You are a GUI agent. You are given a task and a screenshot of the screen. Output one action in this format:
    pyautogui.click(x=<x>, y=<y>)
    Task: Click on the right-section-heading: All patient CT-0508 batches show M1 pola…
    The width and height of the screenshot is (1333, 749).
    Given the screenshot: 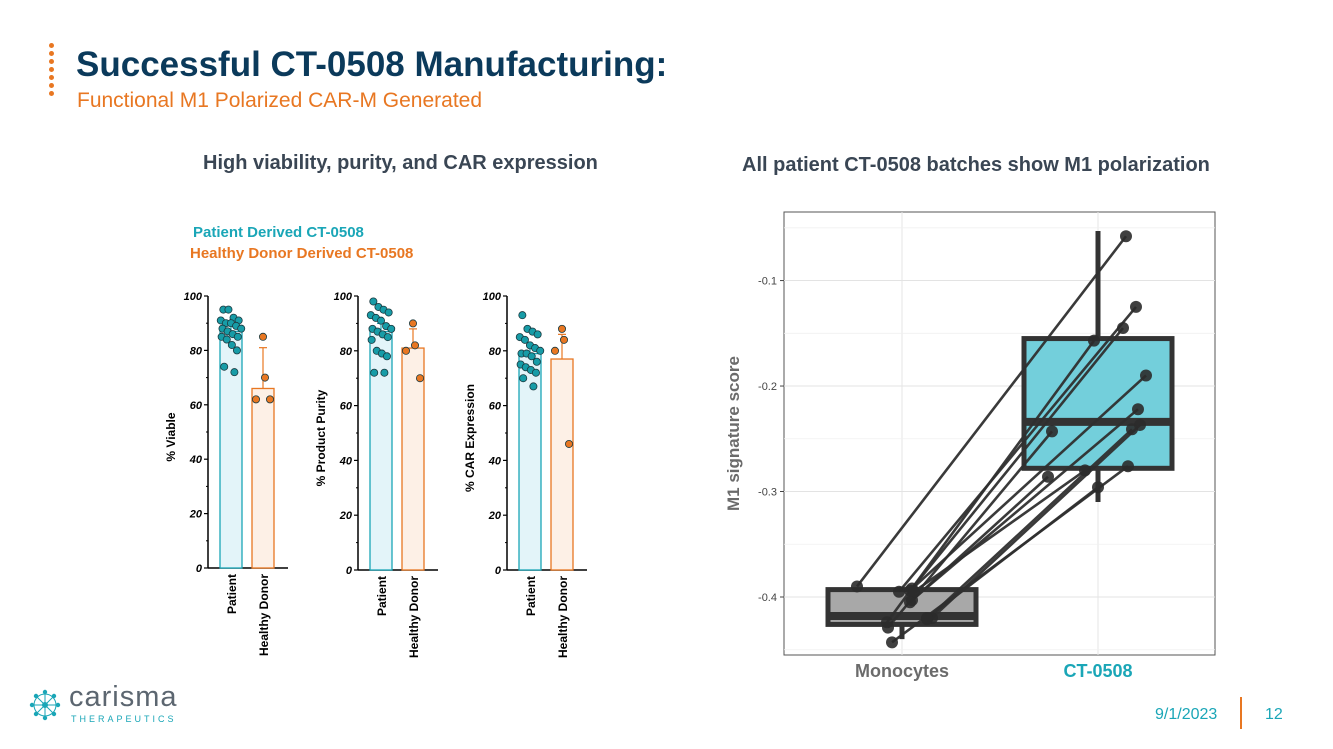 What is the action you would take?
    pyautogui.click(x=976, y=165)
    